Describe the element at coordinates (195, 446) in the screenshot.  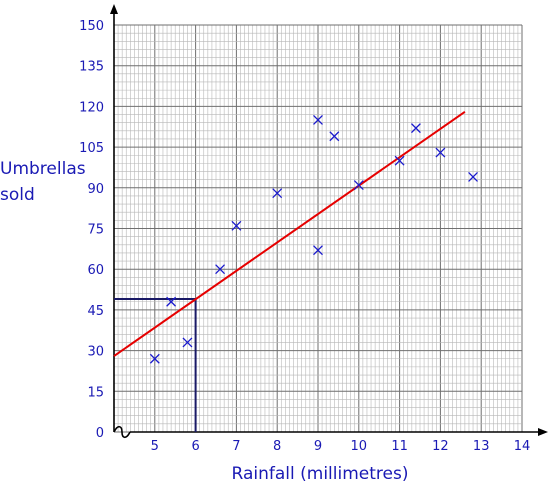
I see `x-tick-label: 6` at that location.